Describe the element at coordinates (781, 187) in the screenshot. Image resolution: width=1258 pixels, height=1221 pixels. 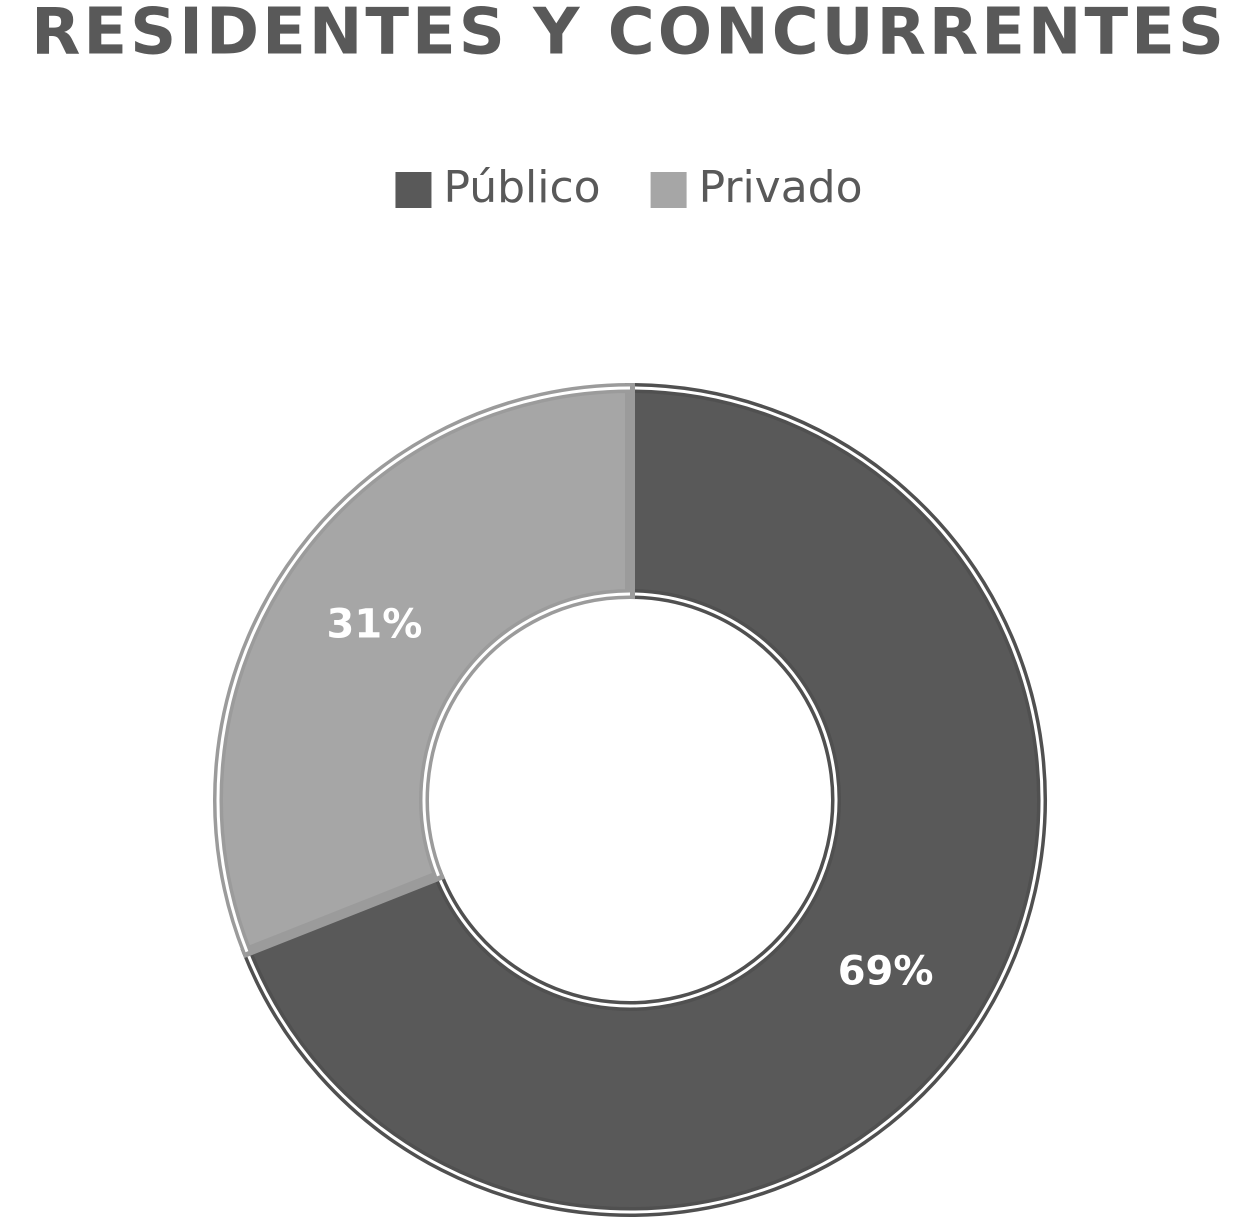
I see `legend-label: Privado` at that location.